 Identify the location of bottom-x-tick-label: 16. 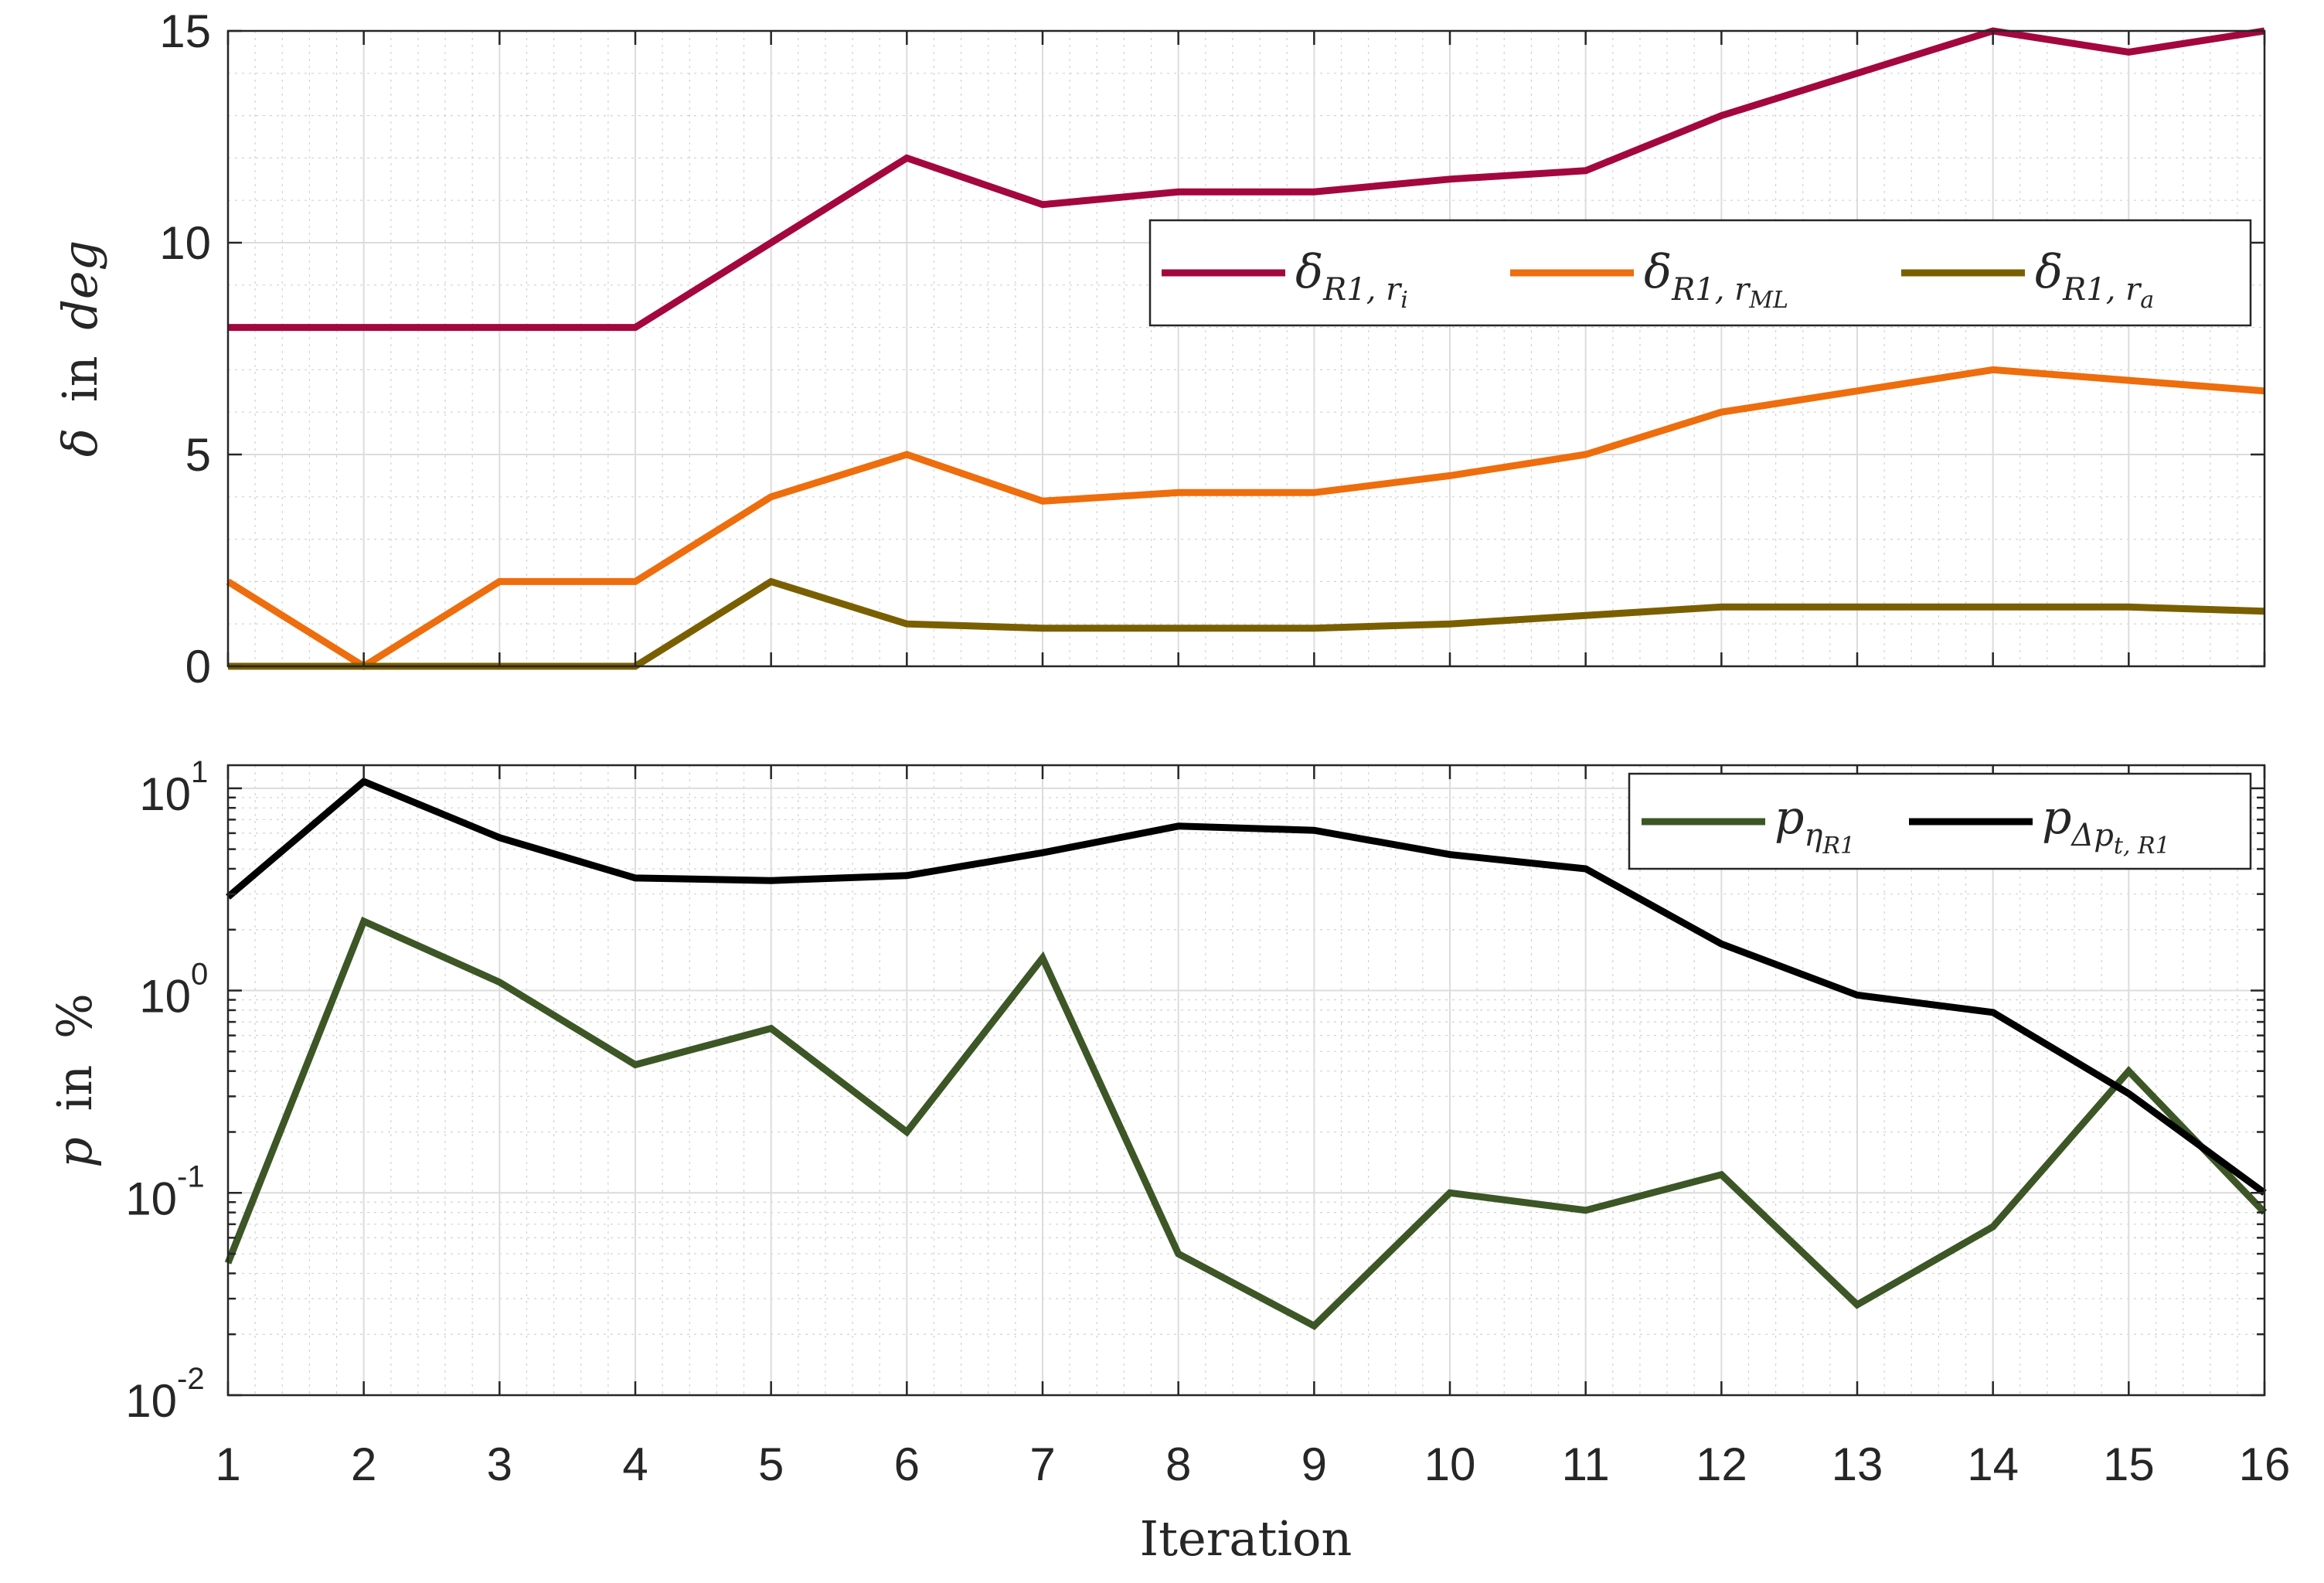
(2265, 1464).